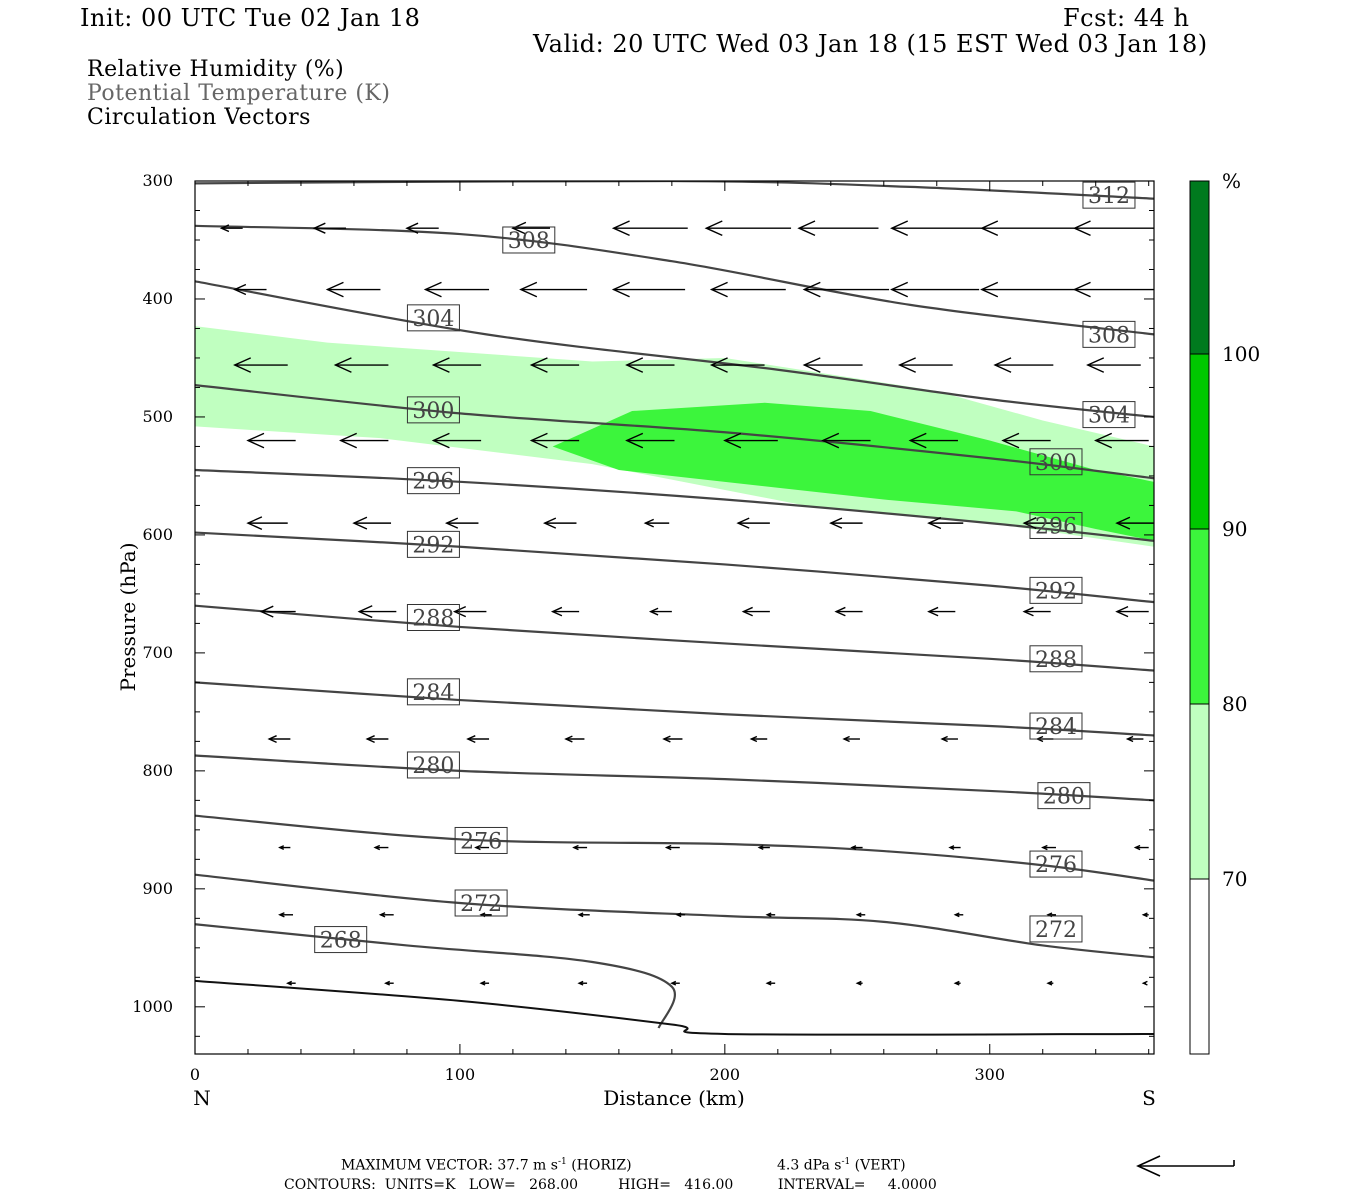 Image resolution: width=1350 pixels, height=1200 pixels. I want to click on max-vector-unit-sup: -1, so click(562, 1162).